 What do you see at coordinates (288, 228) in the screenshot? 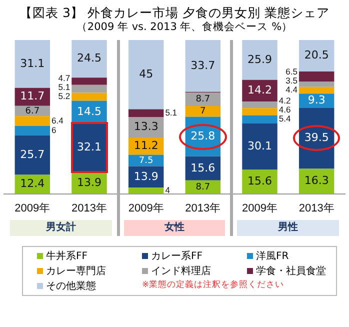
I see `text: 男性` at bounding box center [288, 228].